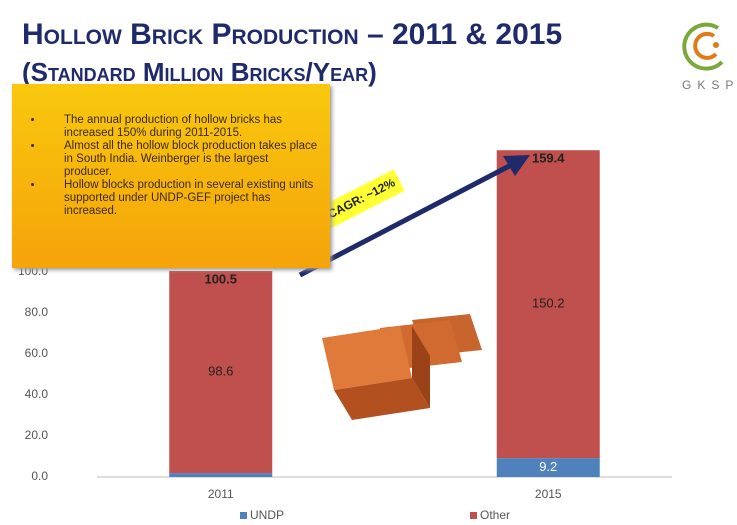 This screenshot has height=525, width=737. Describe the element at coordinates (292, 34) in the screenshot. I see `title: Hollow Brick Production – 2011 & 2015` at that location.